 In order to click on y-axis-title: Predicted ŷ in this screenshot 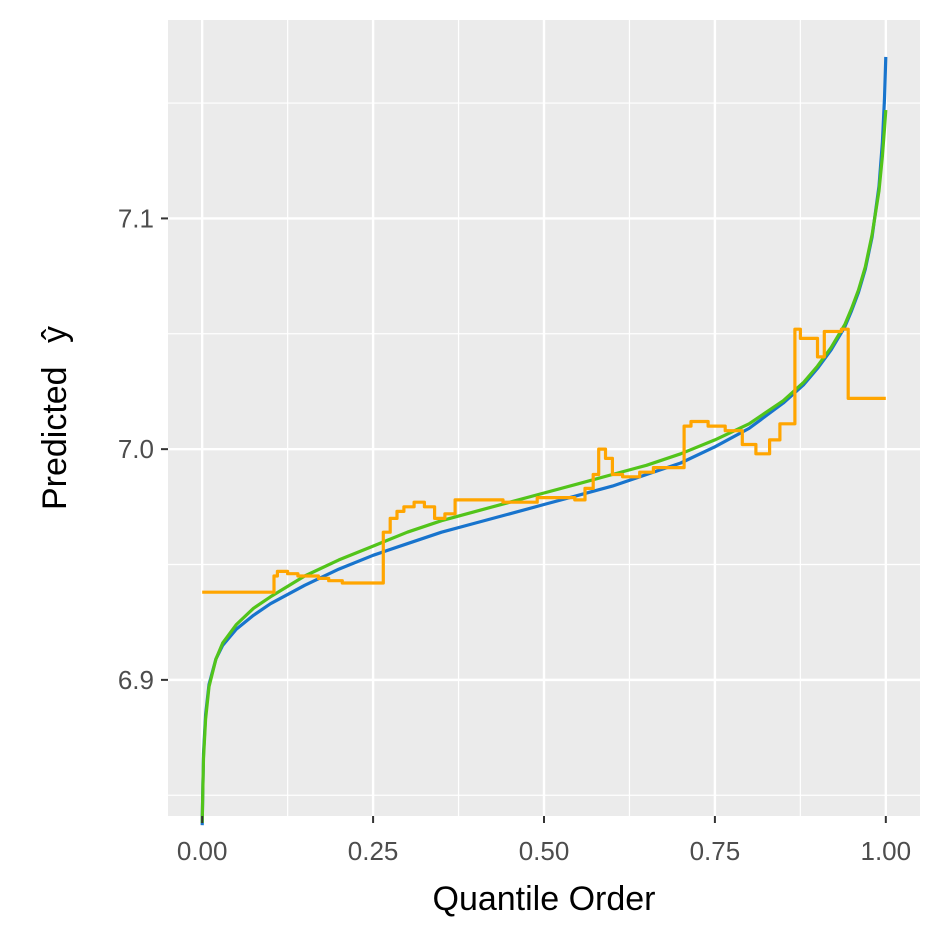, I will do `click(55, 418)`.